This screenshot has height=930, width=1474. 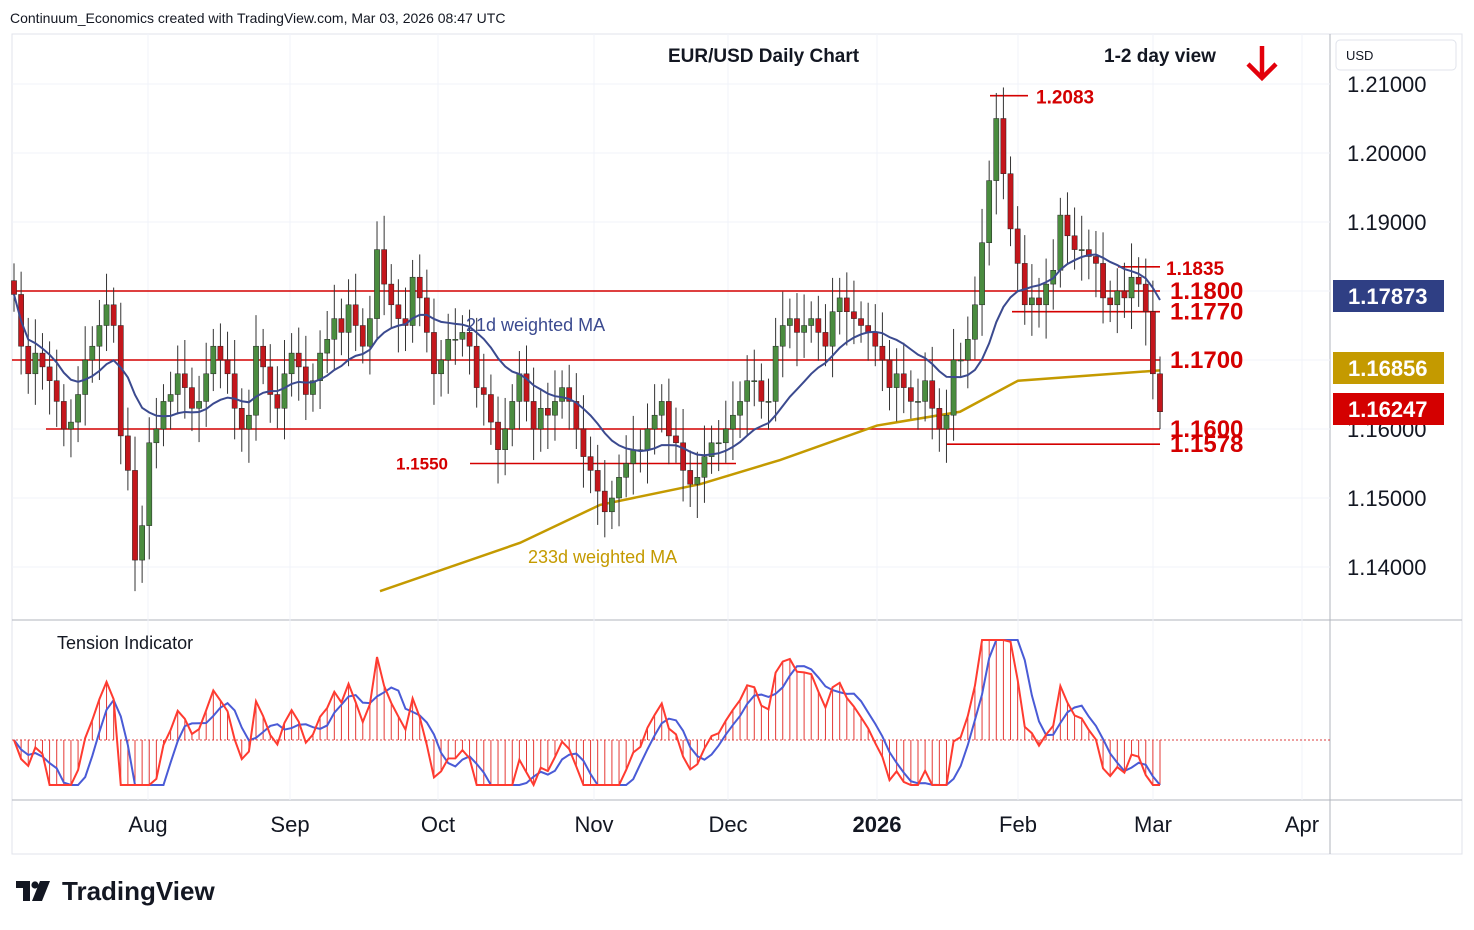 What do you see at coordinates (147, 824) in the screenshot?
I see `time-tick-label: Aug` at bounding box center [147, 824].